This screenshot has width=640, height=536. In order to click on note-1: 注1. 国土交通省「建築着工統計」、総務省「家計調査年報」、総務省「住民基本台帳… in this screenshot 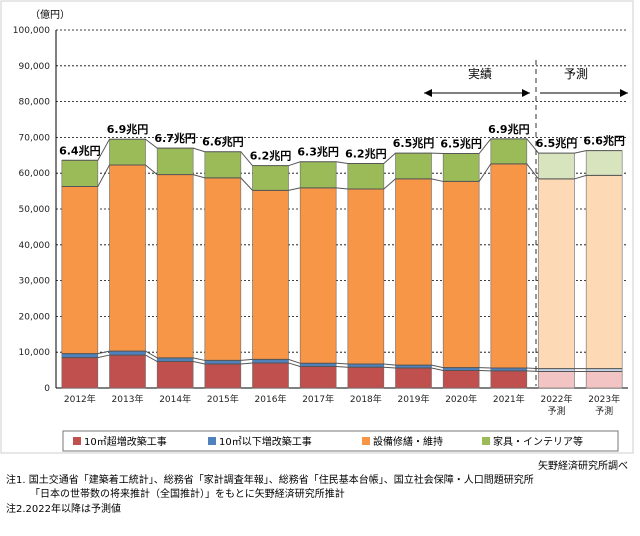, I will do `click(270, 480)`.